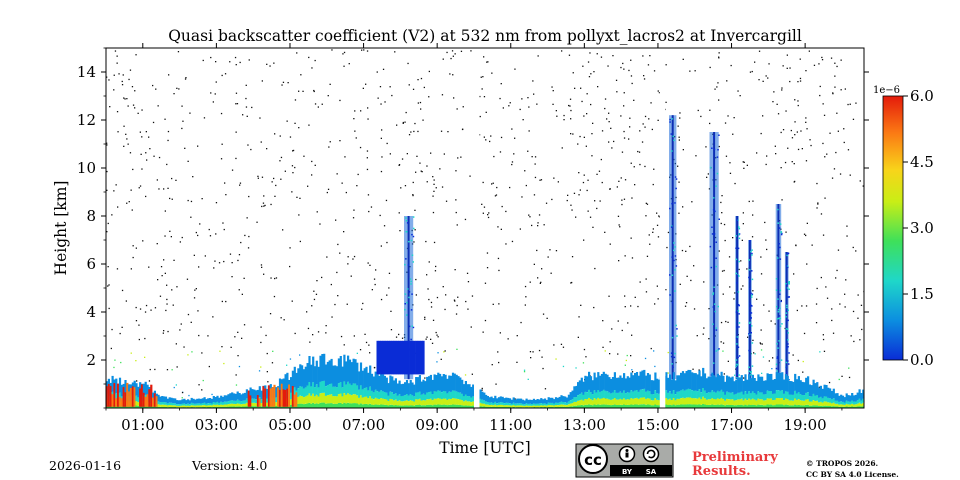 This screenshot has height=480, width=960. I want to click on footer-version: Version: 4.0, so click(229, 465).